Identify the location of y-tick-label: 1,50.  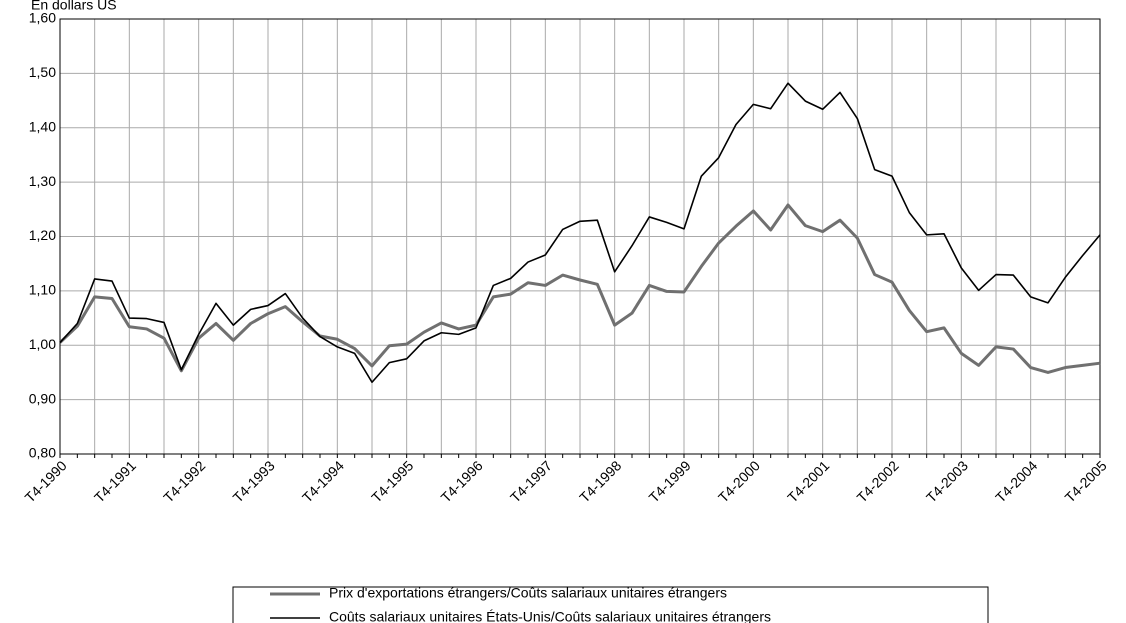
(42, 72).